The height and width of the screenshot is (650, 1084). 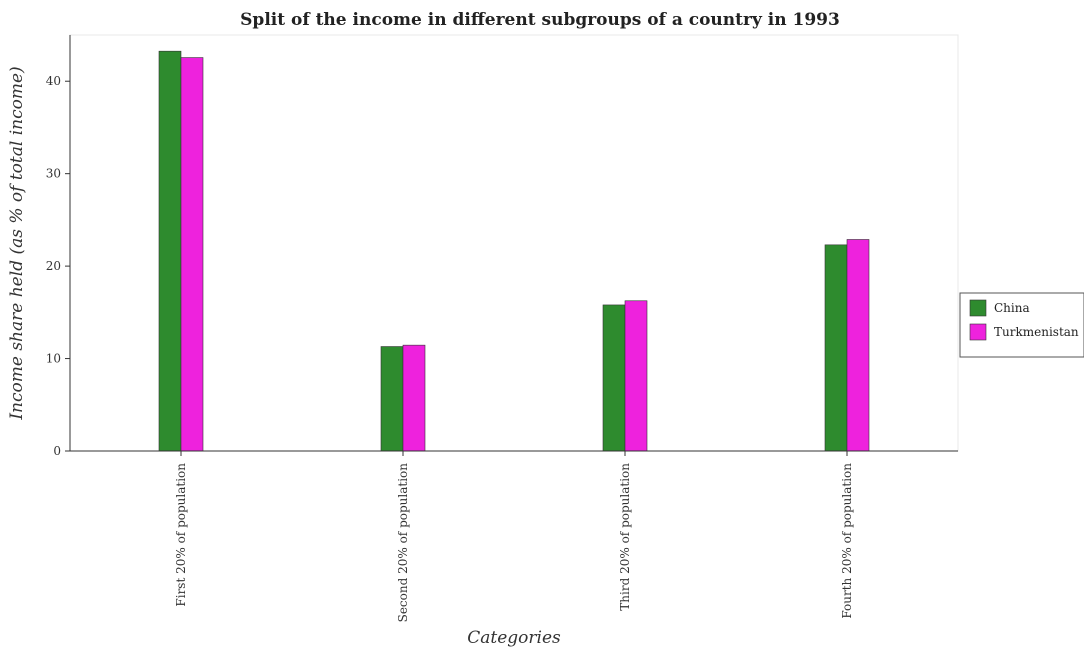 I want to click on legend-label-turkmenistan: Turkmenistan, so click(x=1036, y=332).